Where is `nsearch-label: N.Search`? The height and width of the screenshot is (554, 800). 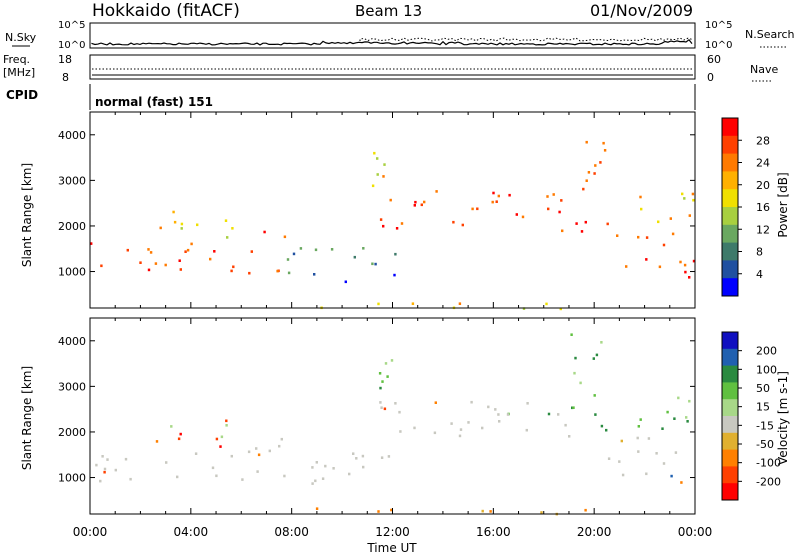 nsearch-label: N.Search is located at coordinates (770, 34).